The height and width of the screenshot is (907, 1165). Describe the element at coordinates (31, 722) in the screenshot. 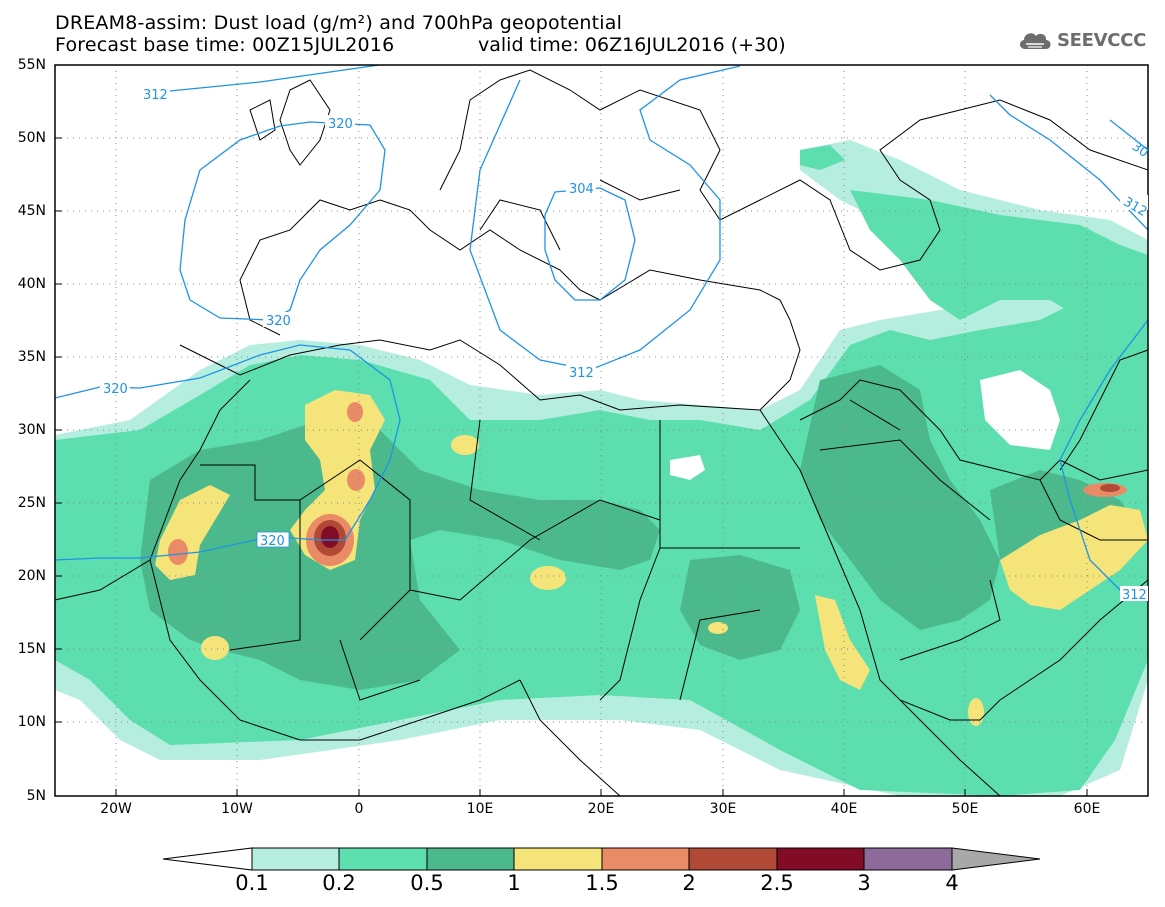

I see `lat-label: 10N` at that location.